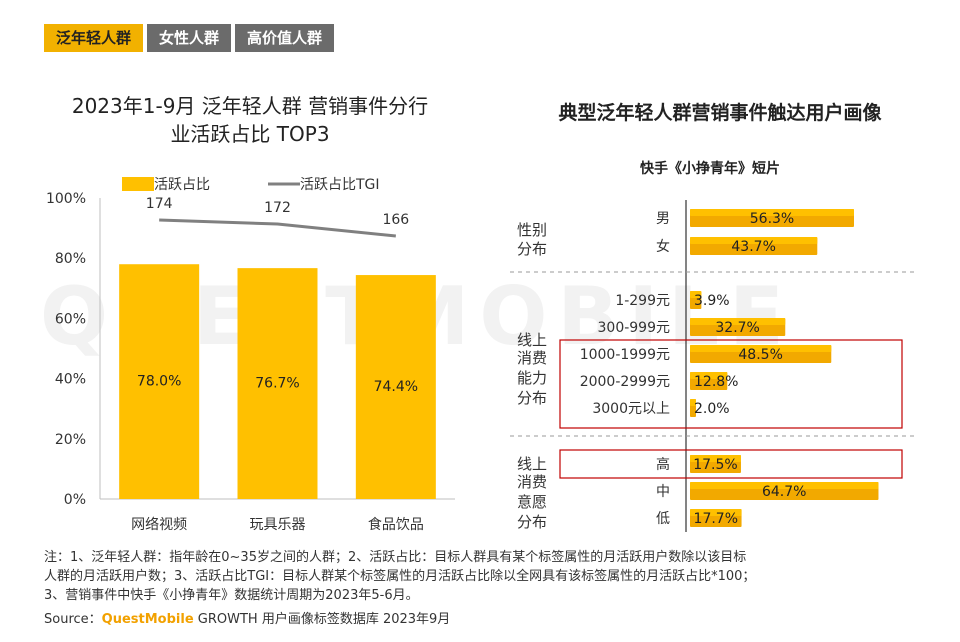 This screenshot has height=642, width=960. What do you see at coordinates (70, 380) in the screenshot?
I see `y-tick-label: 40%` at bounding box center [70, 380].